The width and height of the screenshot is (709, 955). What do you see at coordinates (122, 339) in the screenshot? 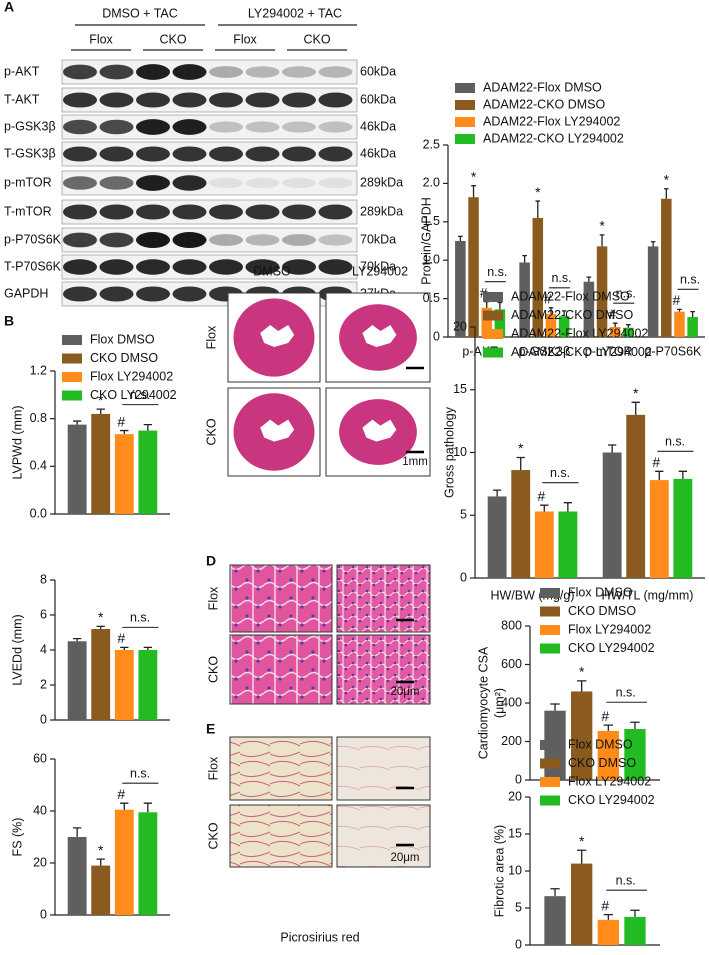
I see `legend-label: Flox DMSO` at bounding box center [122, 339].